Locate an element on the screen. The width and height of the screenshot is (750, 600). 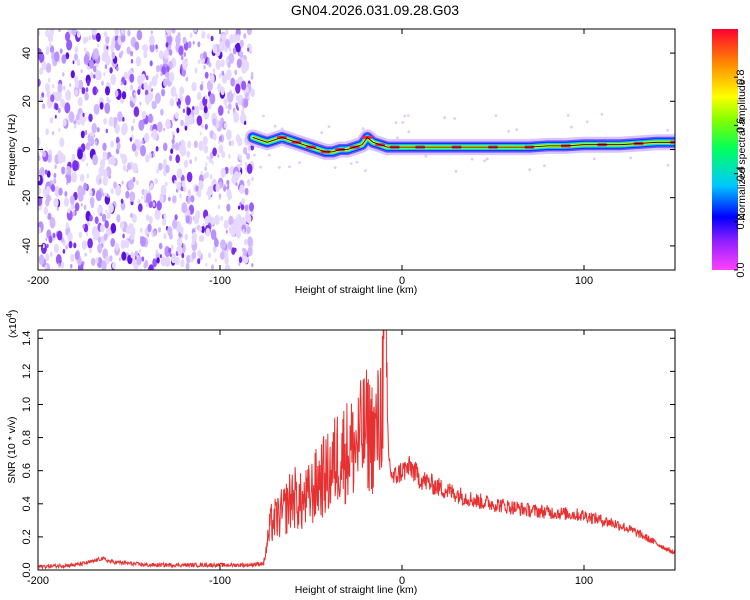
colorbar-ticks: 0.0 0.2 0.4 0.6 0.8 is located at coordinates (740, 174).